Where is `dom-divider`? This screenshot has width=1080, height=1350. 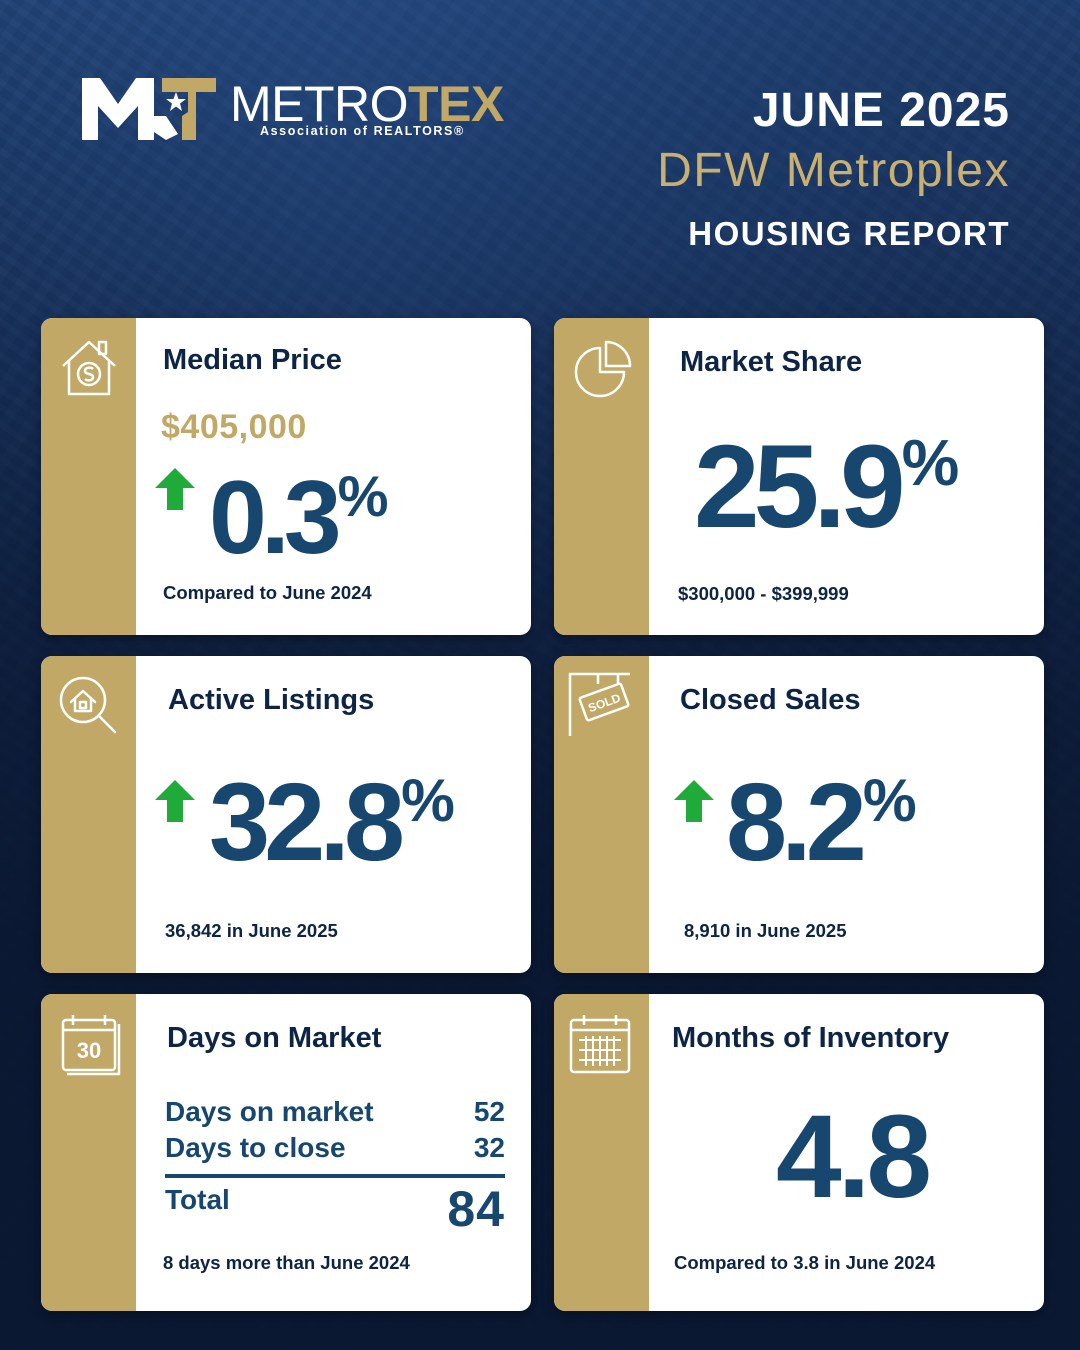 dom-divider is located at coordinates (335, 1176).